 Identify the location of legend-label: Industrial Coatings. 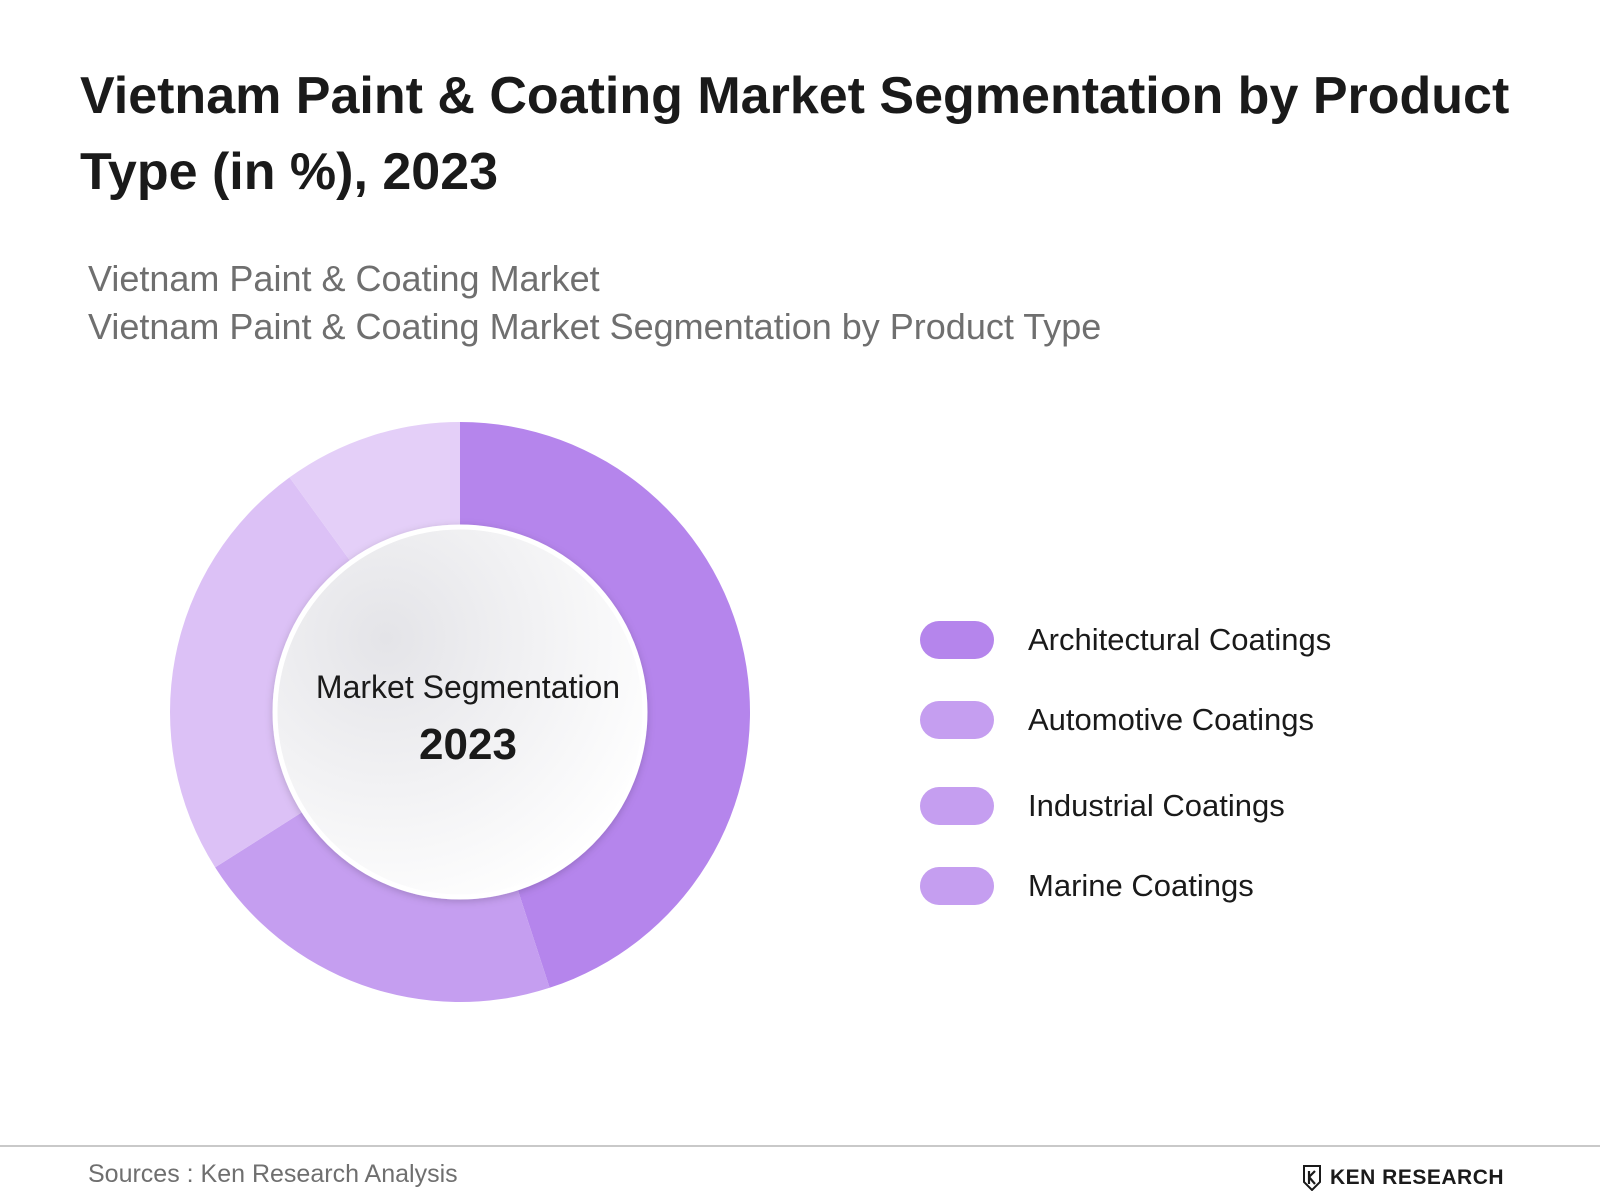
(1156, 805).